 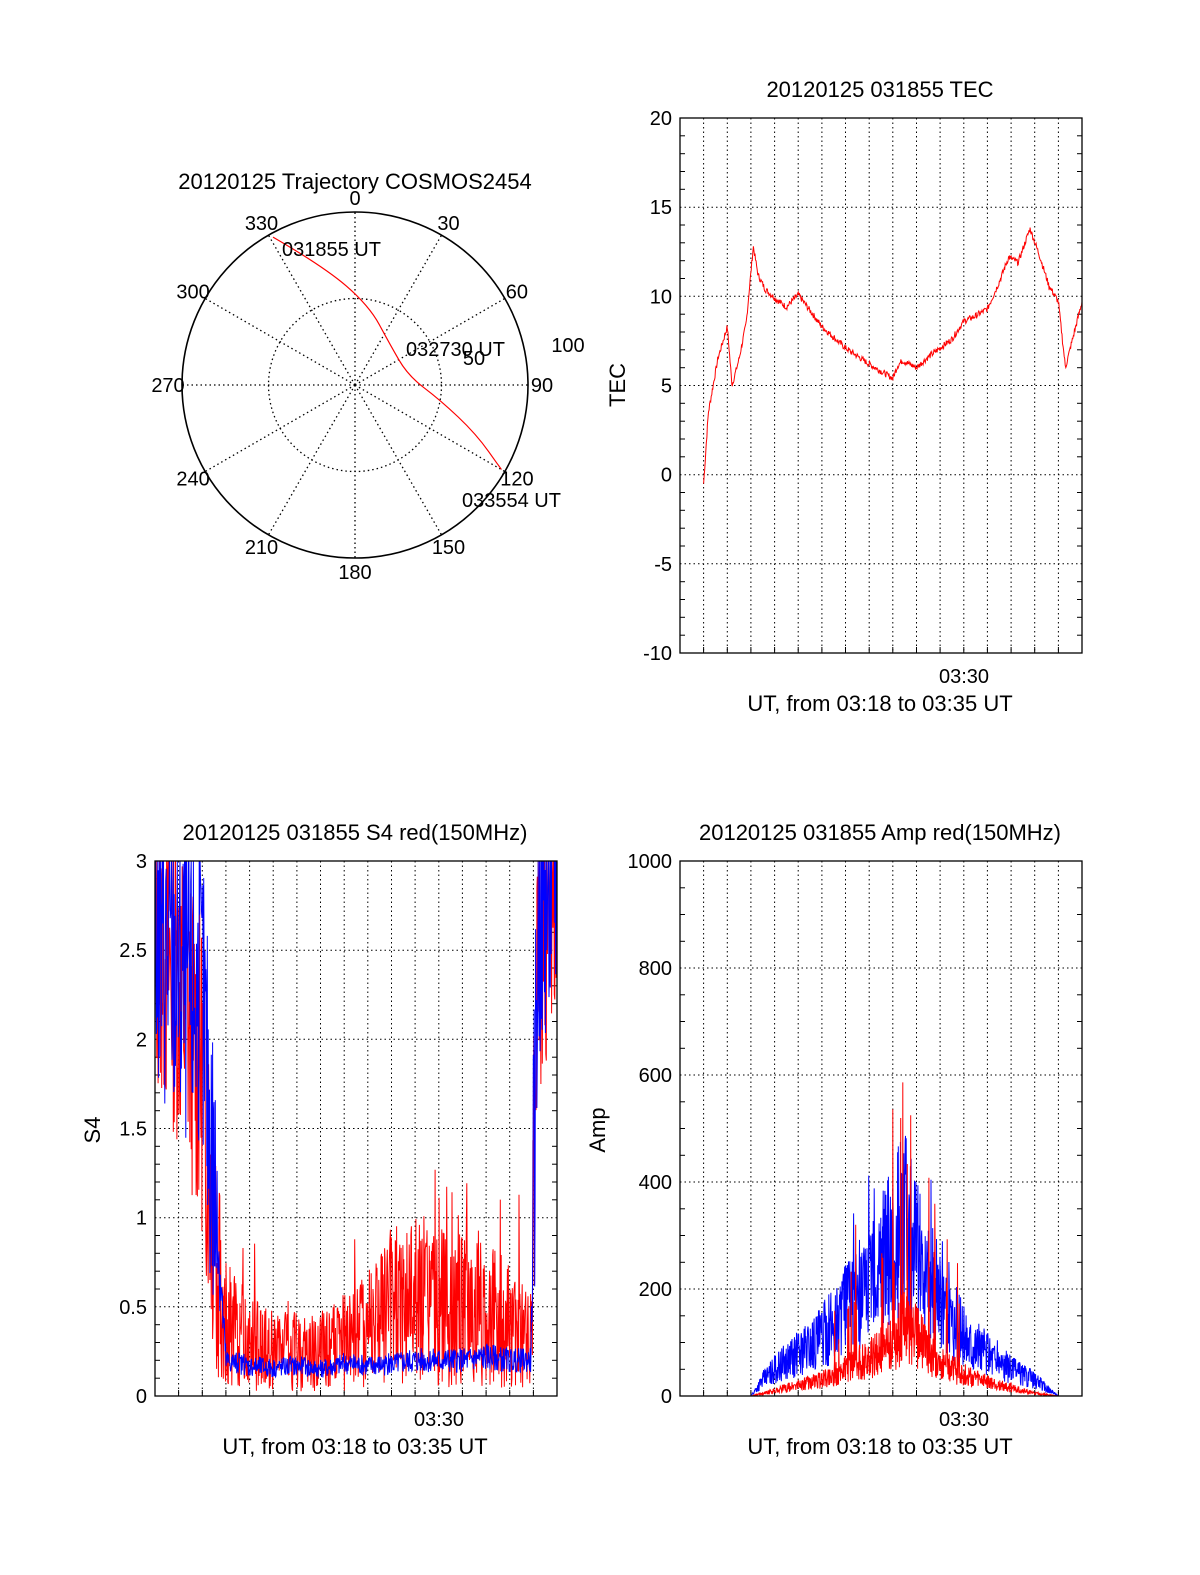 I want to click on polar-outer-circle, so click(x=355, y=385).